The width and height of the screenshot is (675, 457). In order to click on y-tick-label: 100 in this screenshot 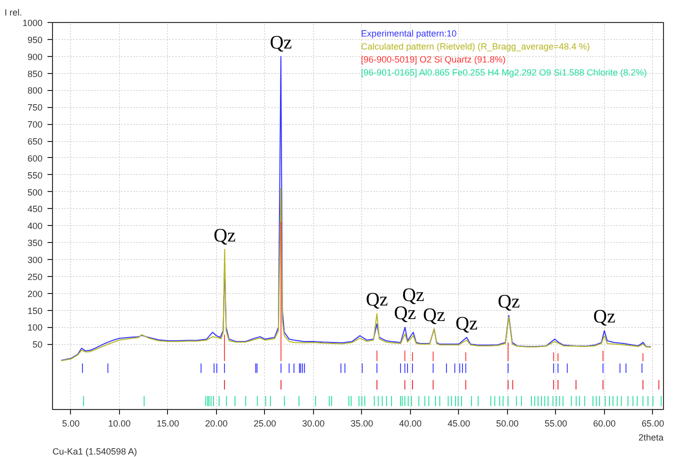, I will do `click(35, 327)`.